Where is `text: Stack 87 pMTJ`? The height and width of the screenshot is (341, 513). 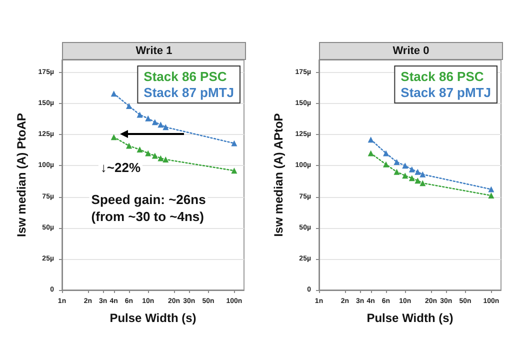 text: Stack 87 pMTJ is located at coordinates (446, 92).